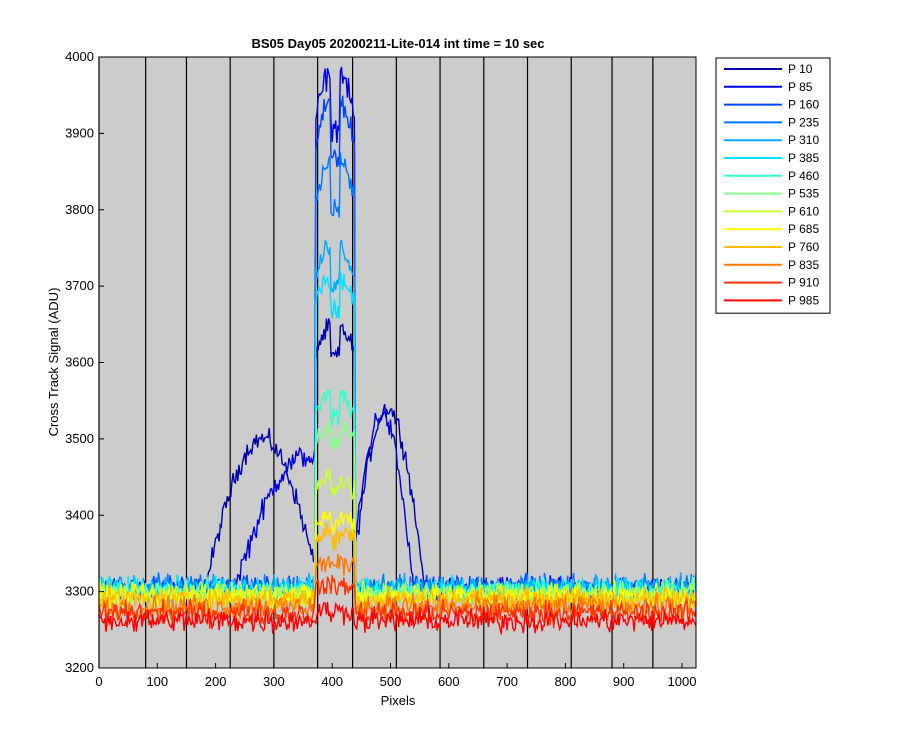 Image resolution: width=900 pixels, height=750 pixels. I want to click on y-tick-label: 3600, so click(79, 362).